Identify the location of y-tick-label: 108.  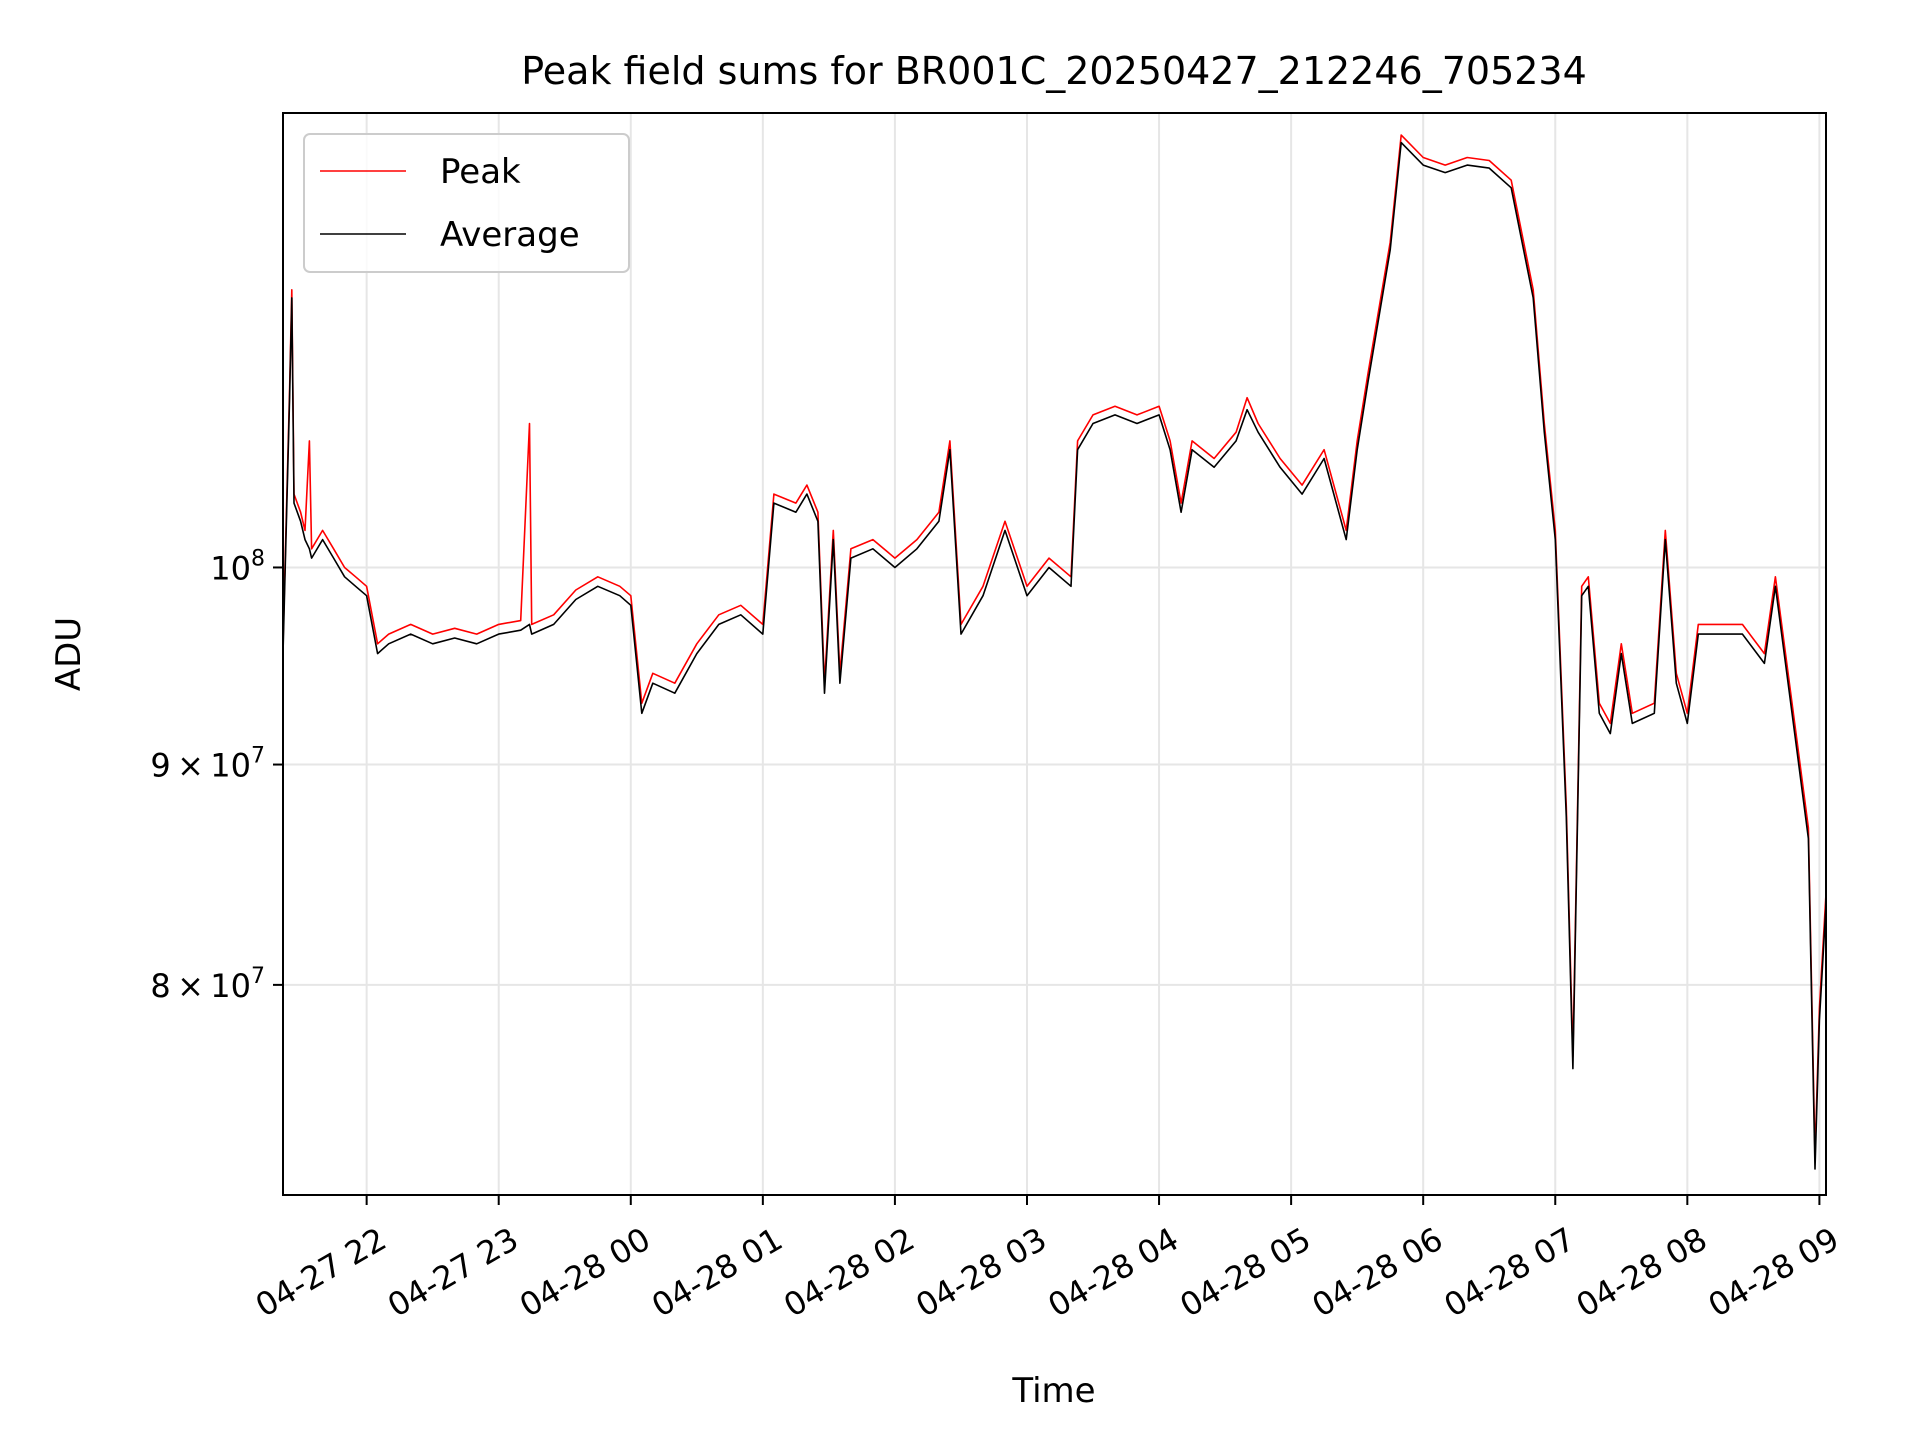
(237, 566).